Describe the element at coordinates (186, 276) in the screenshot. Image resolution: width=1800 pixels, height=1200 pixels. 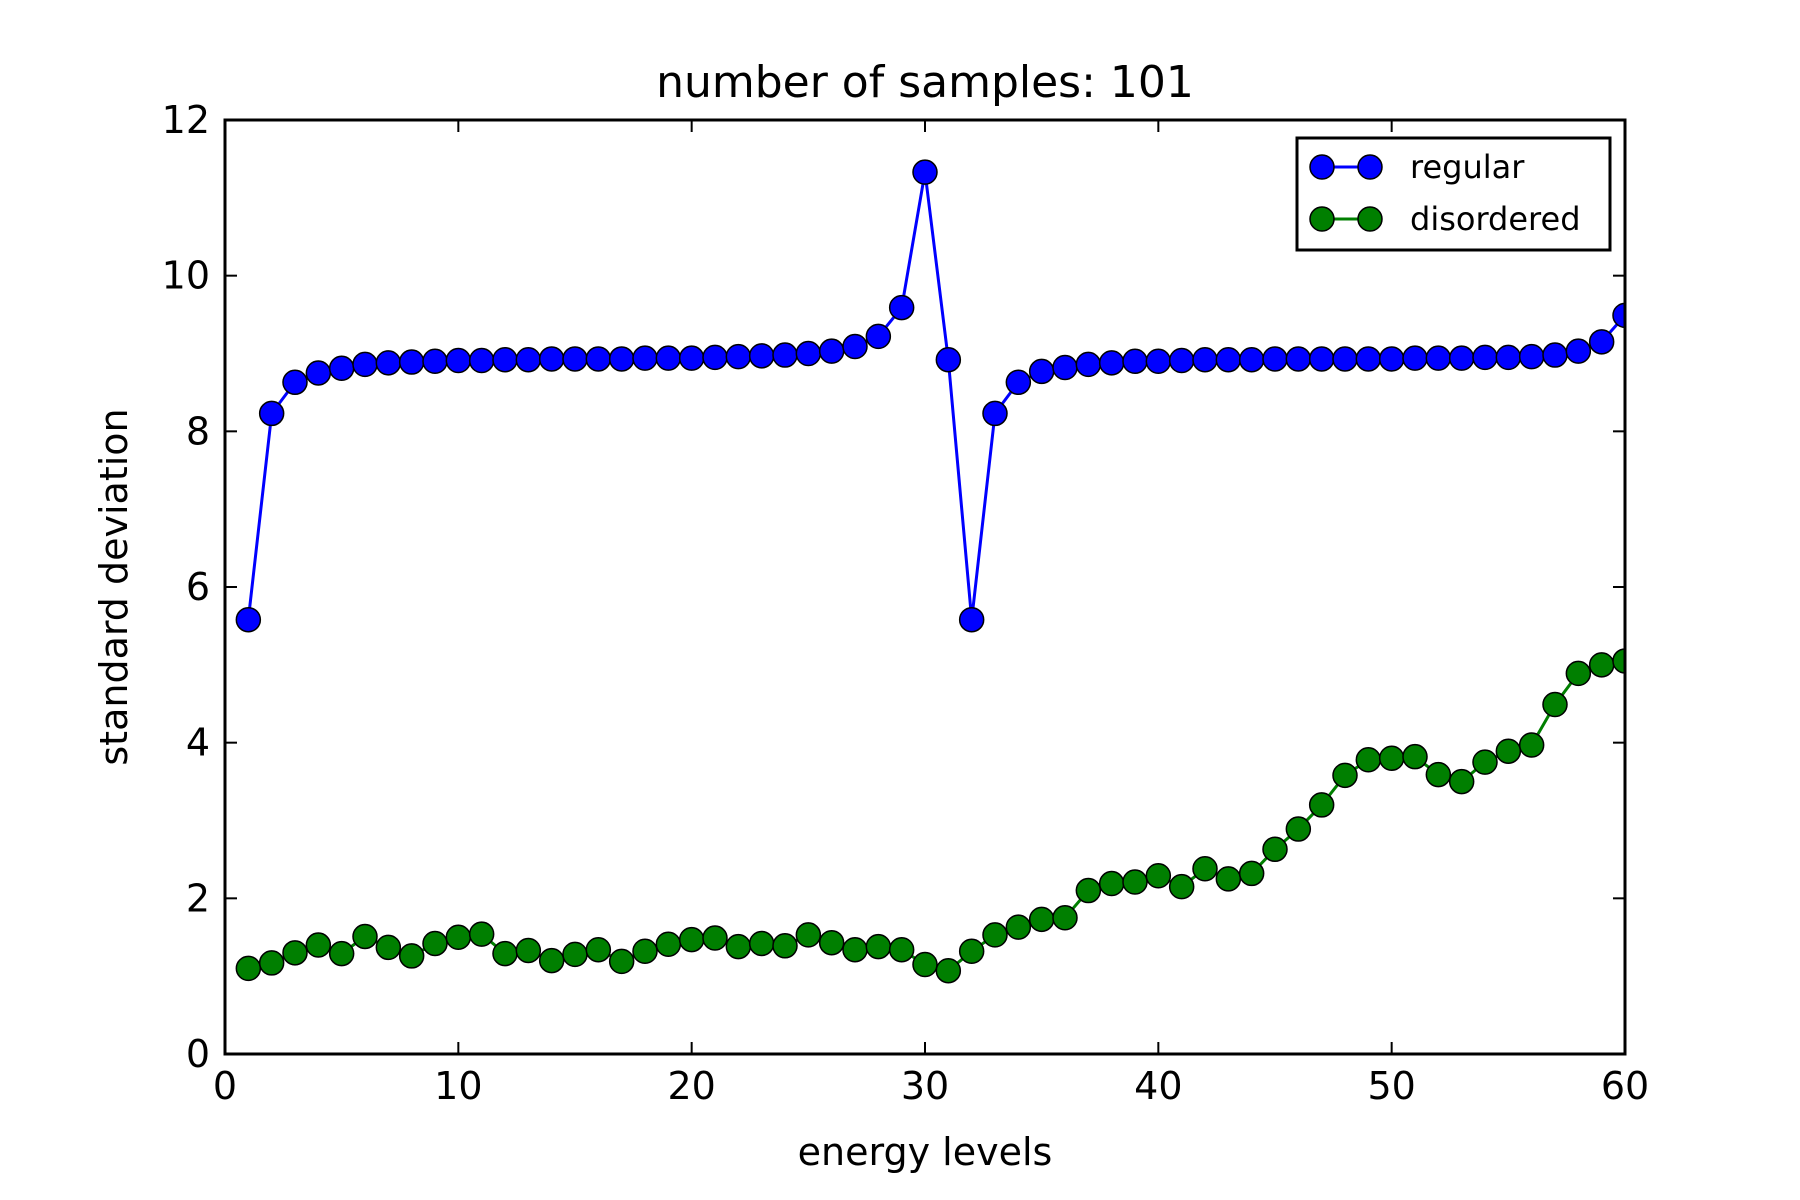
I see `y-tick-label: 10` at that location.